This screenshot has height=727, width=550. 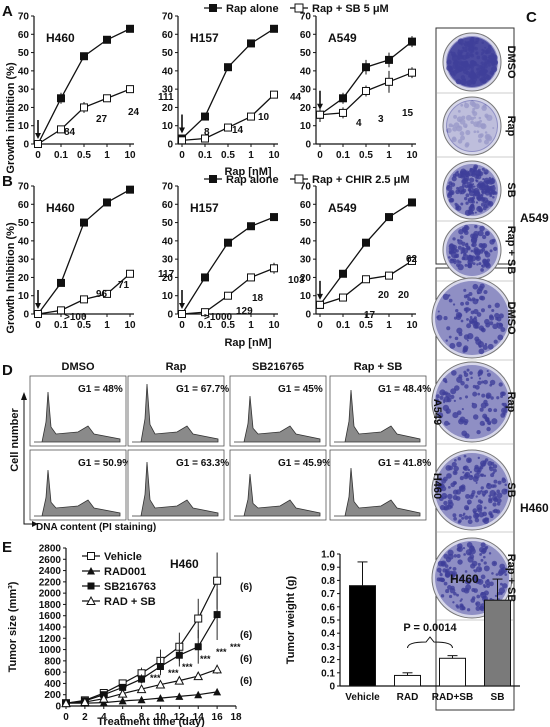 What do you see at coordinates (142, 717) in the screenshot?
I see `x-tick-label: 8` at bounding box center [142, 717].